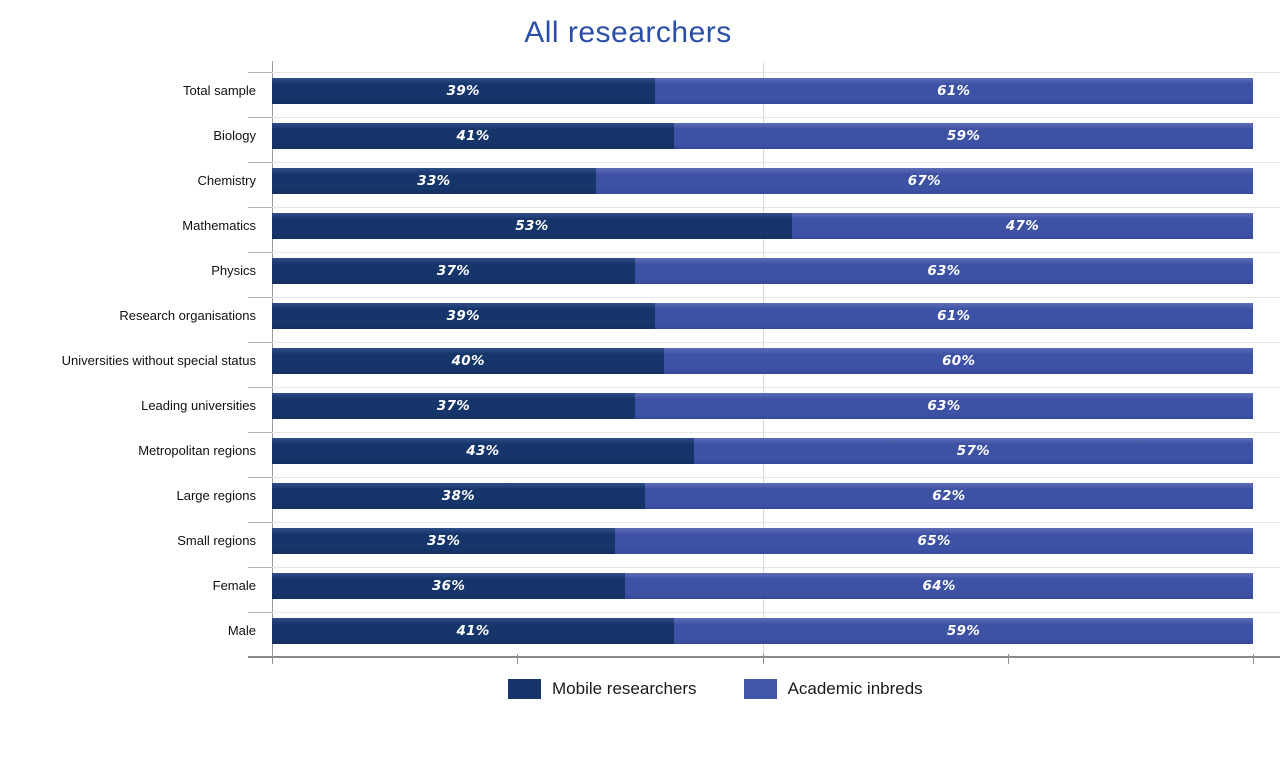  I want to click on bar-row: 43% 57%, so click(762, 451).